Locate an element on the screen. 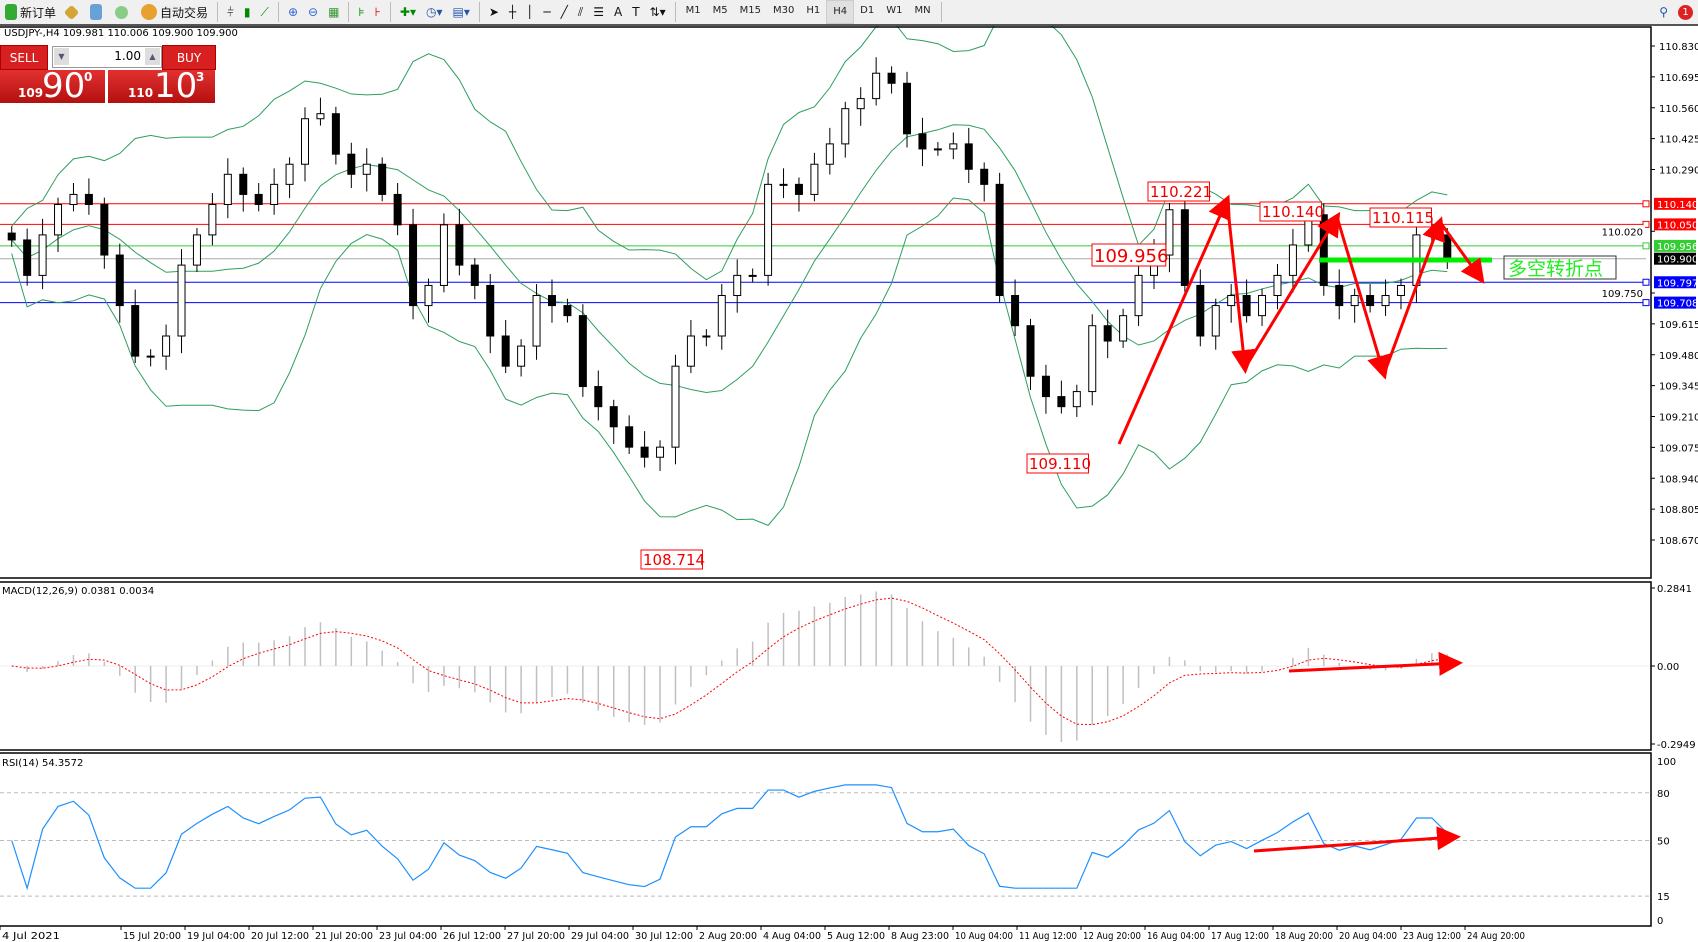 The height and width of the screenshot is (942, 1698). lot-decrease-button: ▼ is located at coordinates (61, 56).